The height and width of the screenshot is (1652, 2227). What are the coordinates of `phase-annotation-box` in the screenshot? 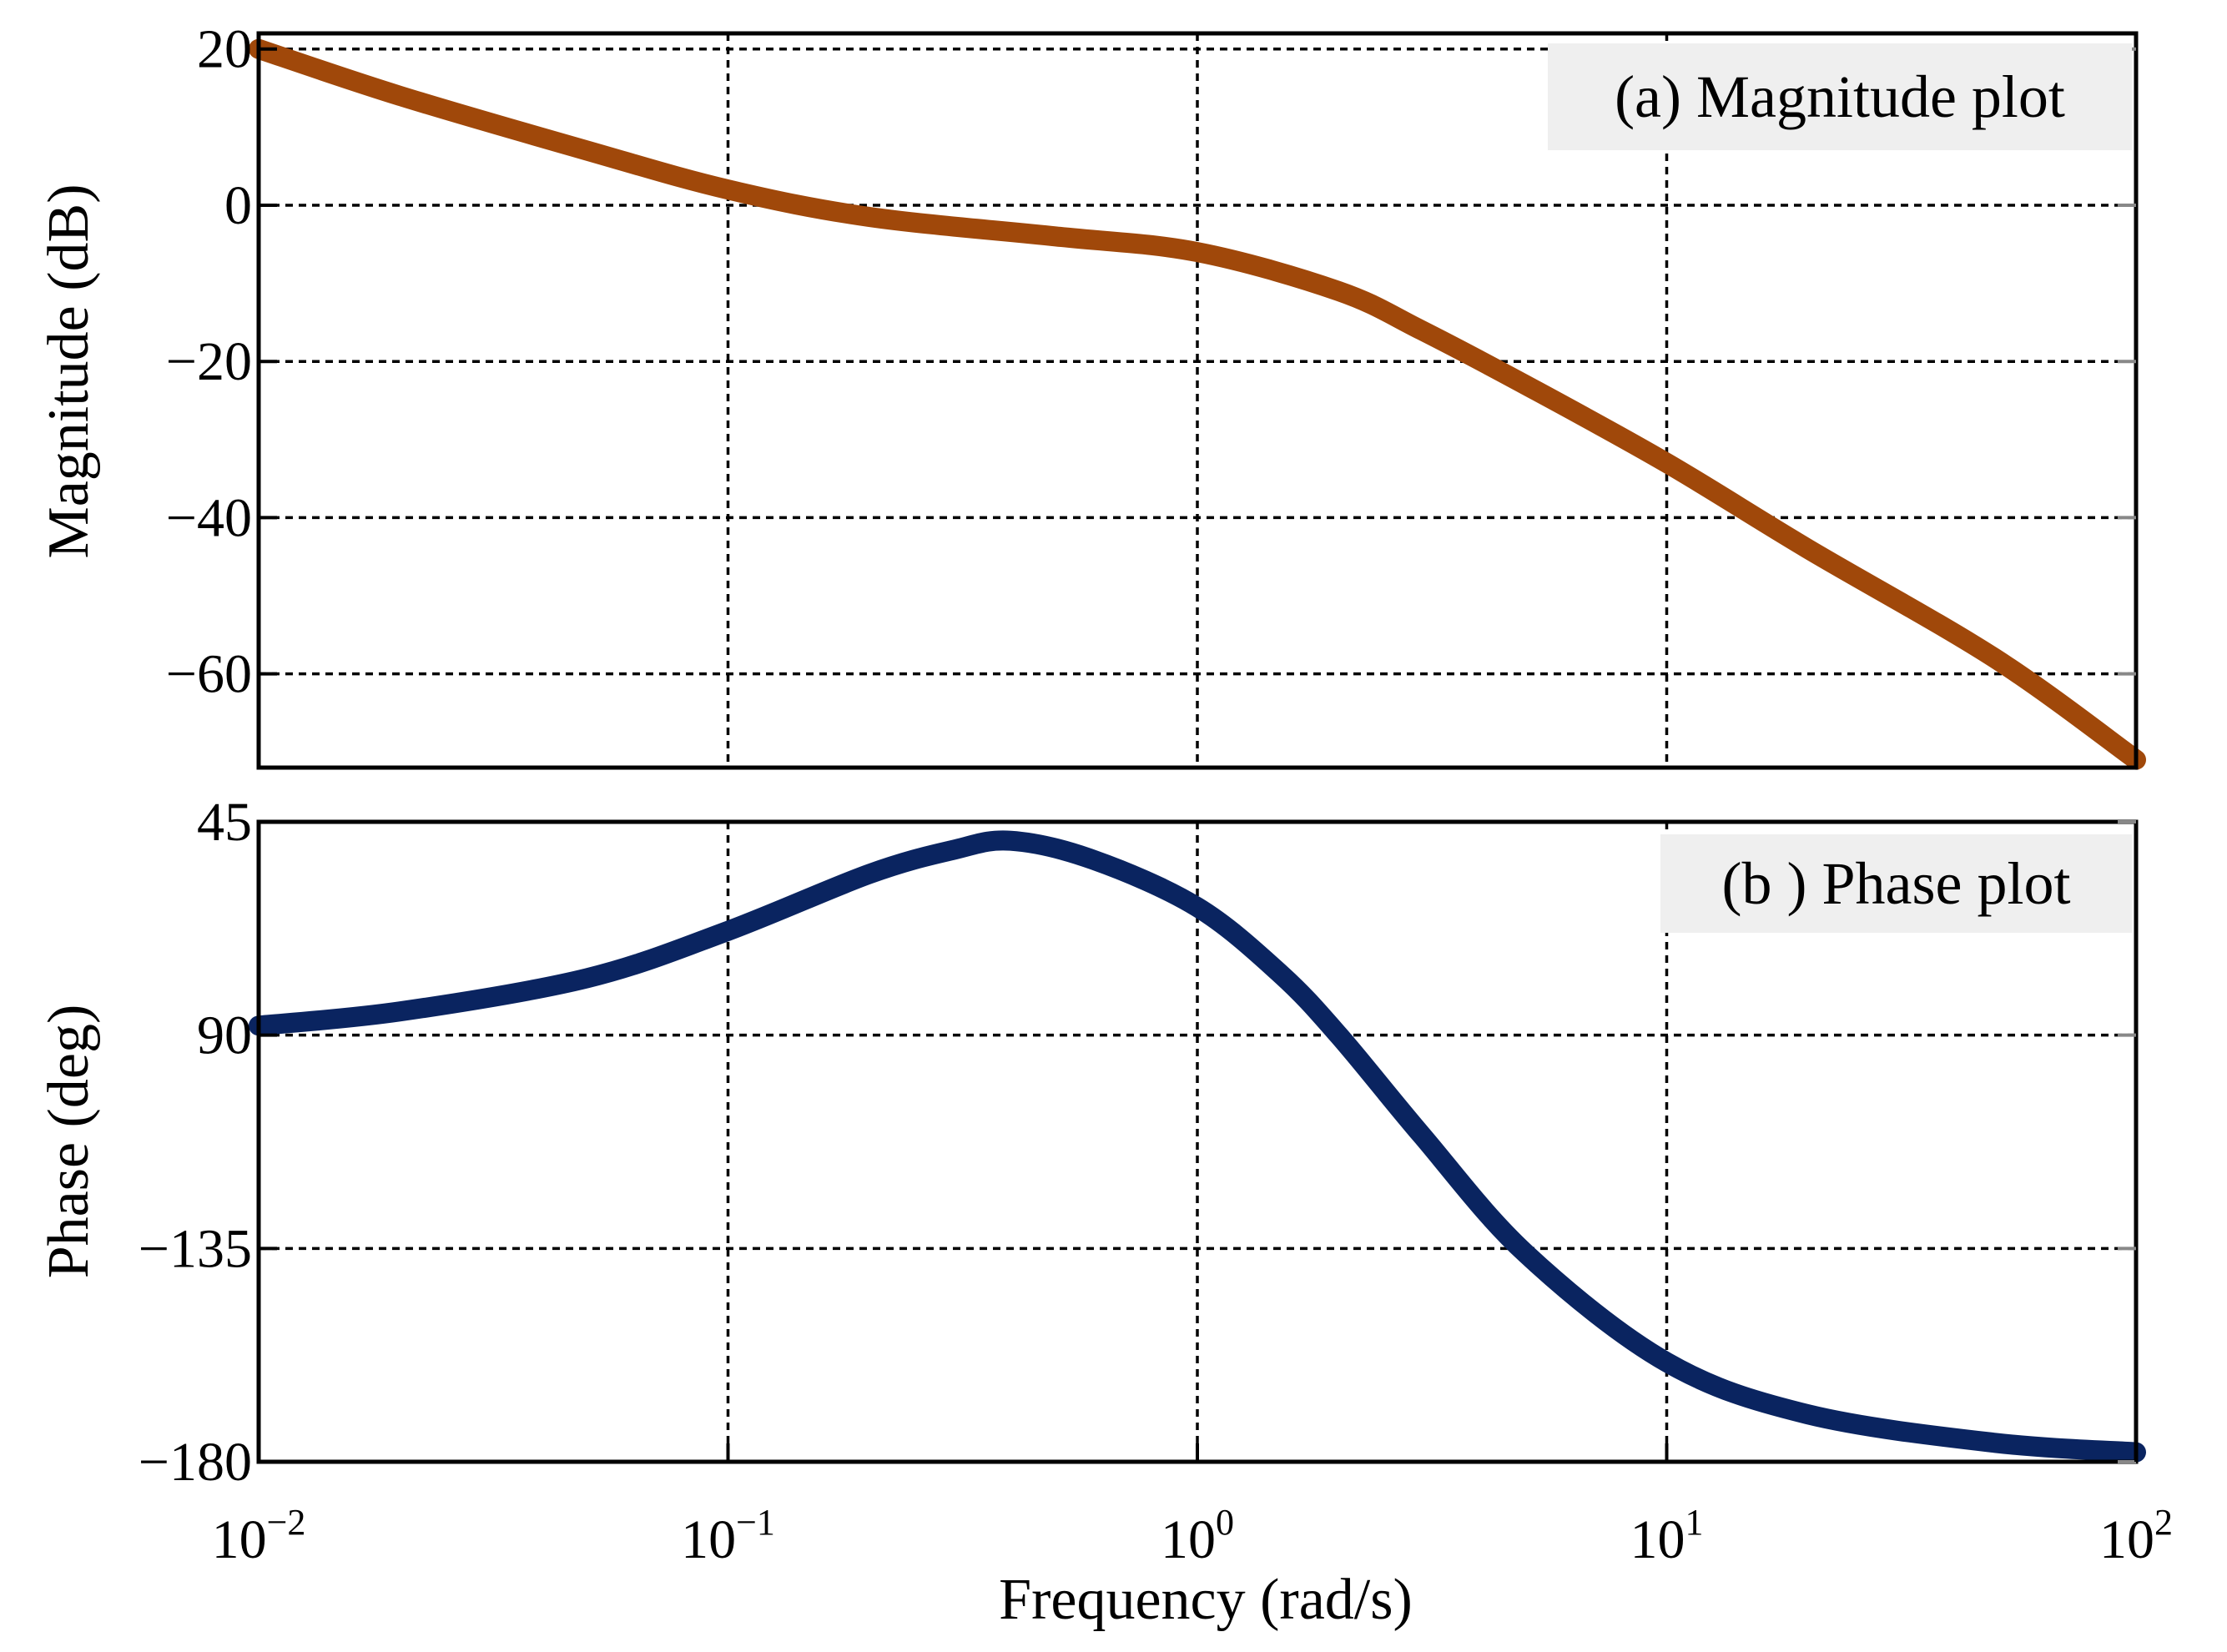 It's located at (1896, 884).